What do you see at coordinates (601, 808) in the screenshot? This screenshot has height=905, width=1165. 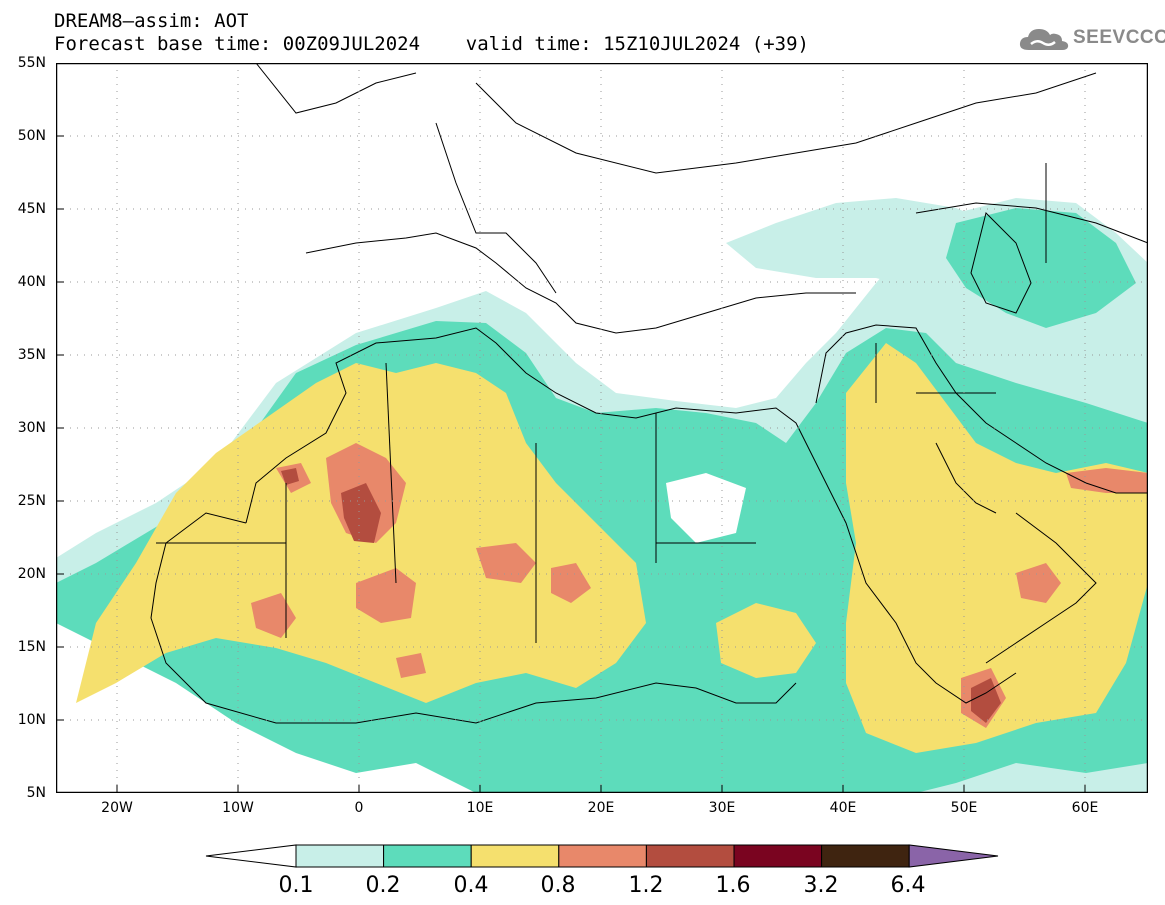 I see `lon-label: 20E` at bounding box center [601, 808].